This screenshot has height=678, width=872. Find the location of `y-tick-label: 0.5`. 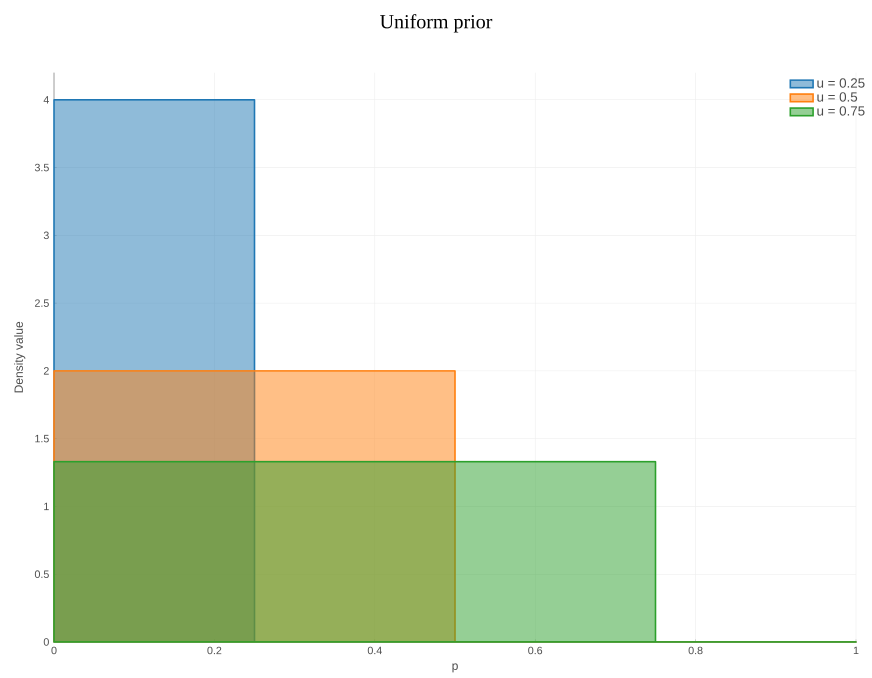

y-tick-label: 0.5 is located at coordinates (41, 574).